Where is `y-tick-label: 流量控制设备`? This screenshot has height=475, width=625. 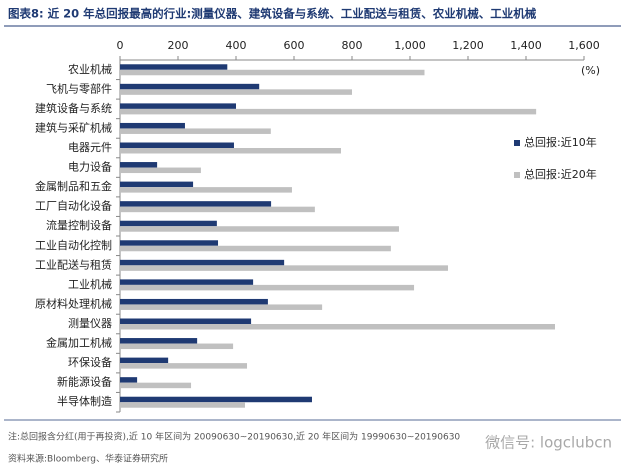
y-tick-label: 流量控制设备 is located at coordinates (79, 225).